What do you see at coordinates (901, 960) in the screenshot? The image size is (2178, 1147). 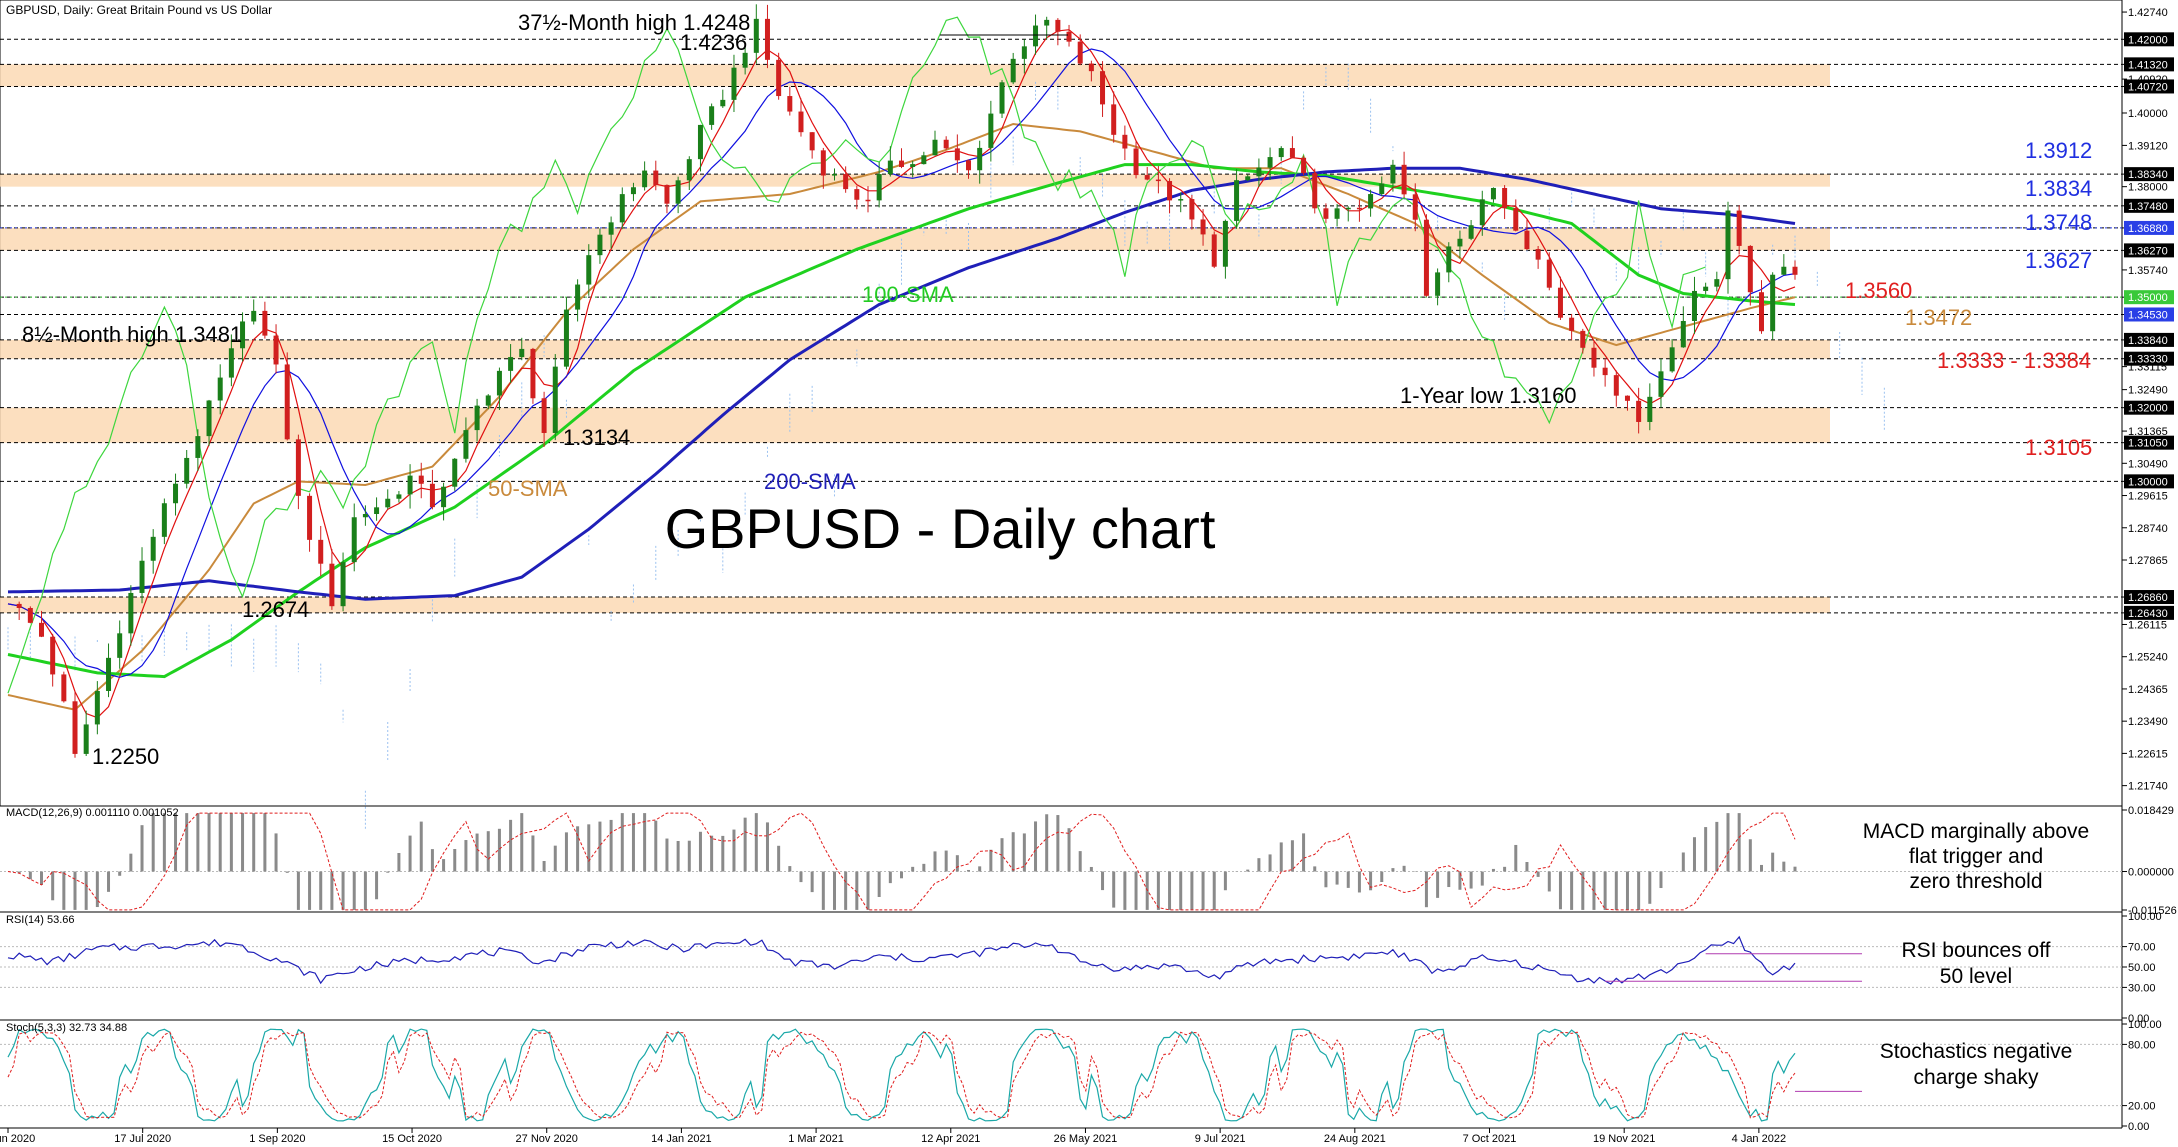 I see `rsi-line` at bounding box center [901, 960].